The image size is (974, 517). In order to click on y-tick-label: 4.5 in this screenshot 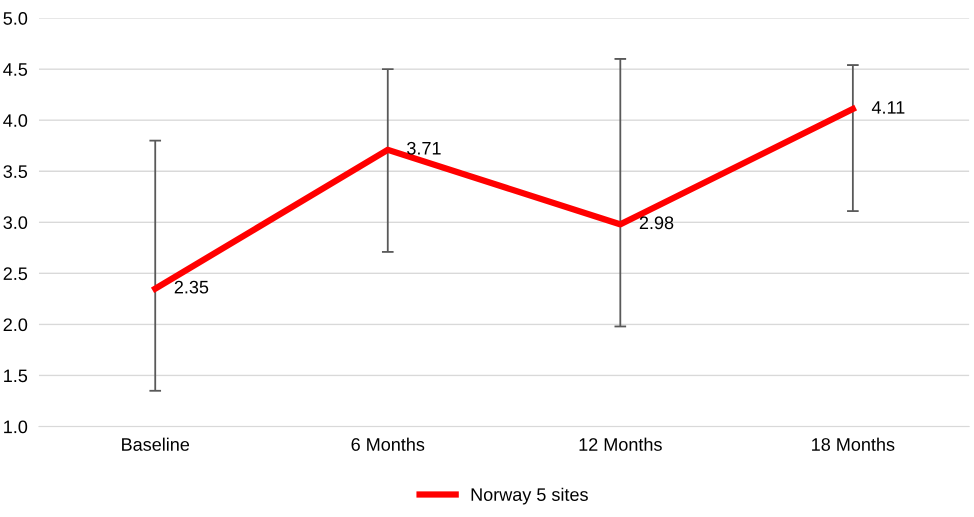, I will do `click(15, 69)`.